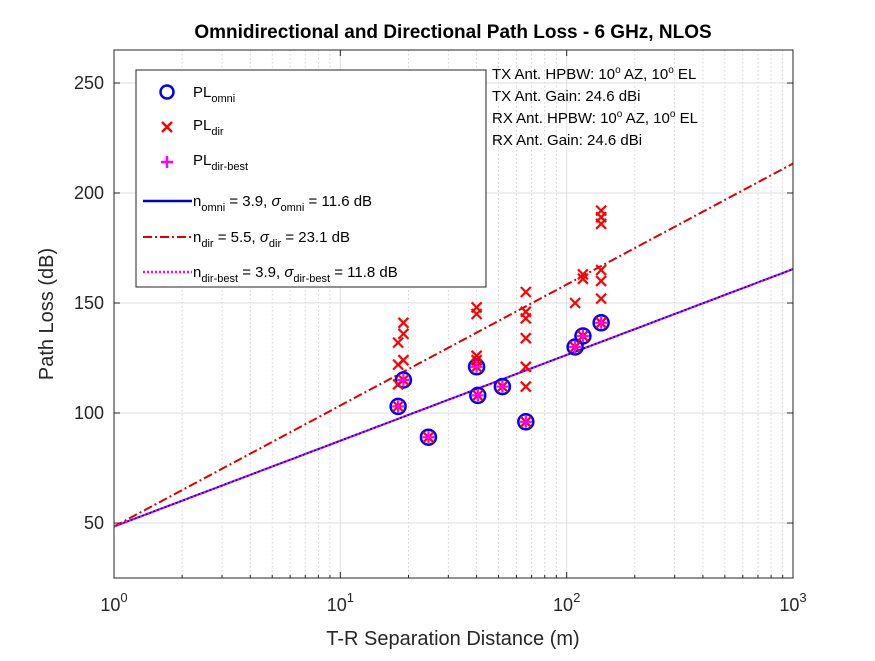 This screenshot has width=875, height=661. Describe the element at coordinates (282, 203) in the screenshot. I see `legend-omni-fit-label: nomni = 3.9, σomni = 11.6 dB` at that location.